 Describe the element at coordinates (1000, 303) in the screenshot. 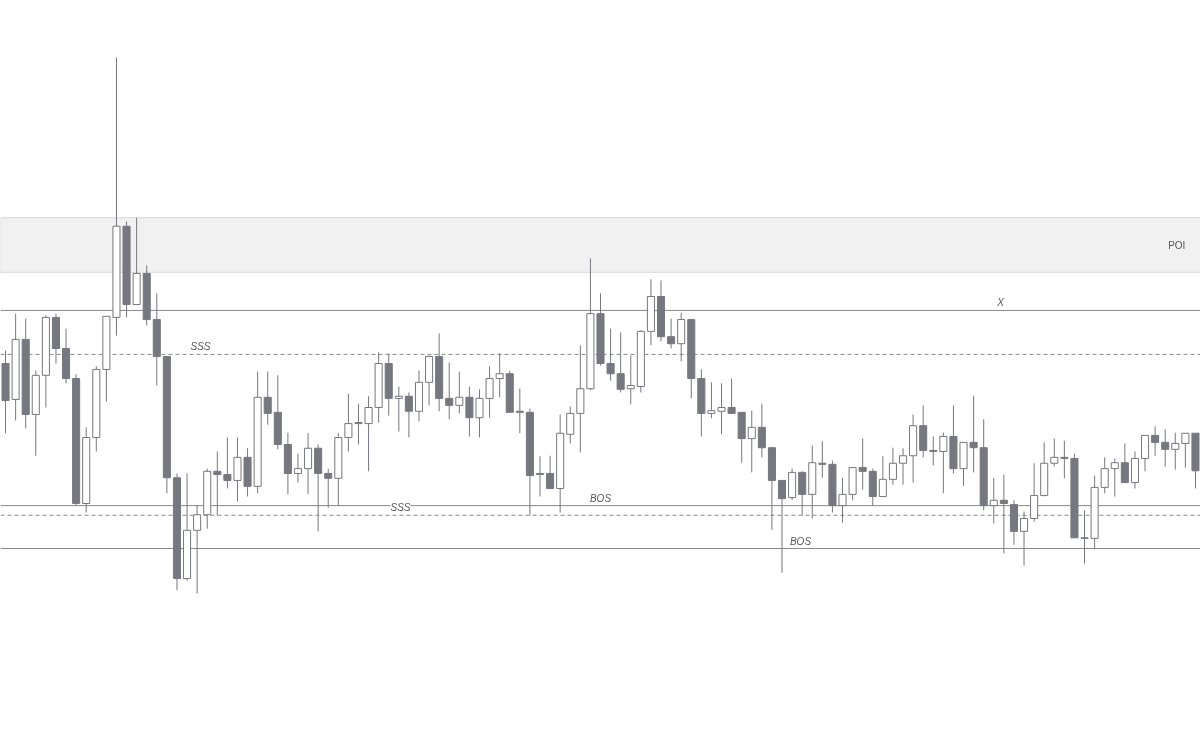

I see `ref-line-label: X` at that location.